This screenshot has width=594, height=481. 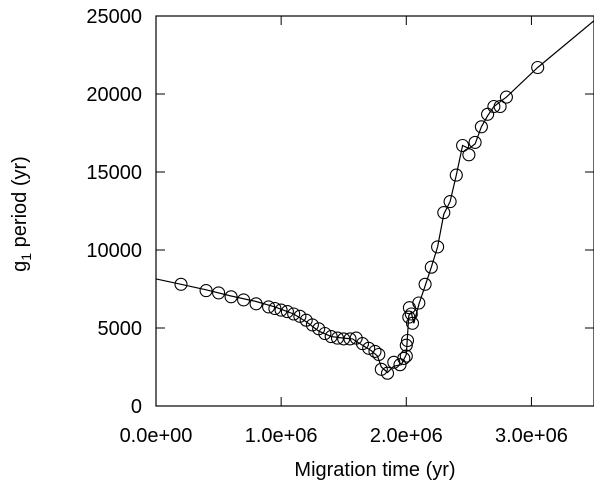 What do you see at coordinates (20, 204) in the screenshot?
I see `y-axis-title-rest: period (yr)` at bounding box center [20, 204].